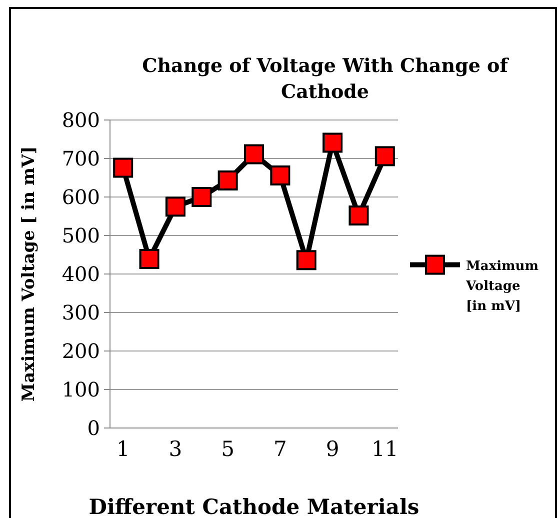  Describe the element at coordinates (93, 428) in the screenshot. I see `y-tick-label: 0` at that location.